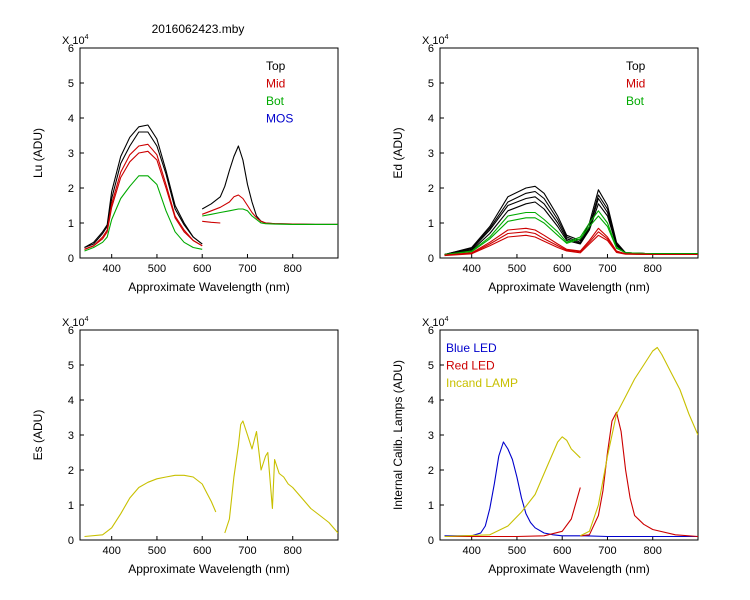 Image resolution: width=750 pixels, height=600 pixels. I want to click on y-axis-label: Es (ADU), so click(38, 435).